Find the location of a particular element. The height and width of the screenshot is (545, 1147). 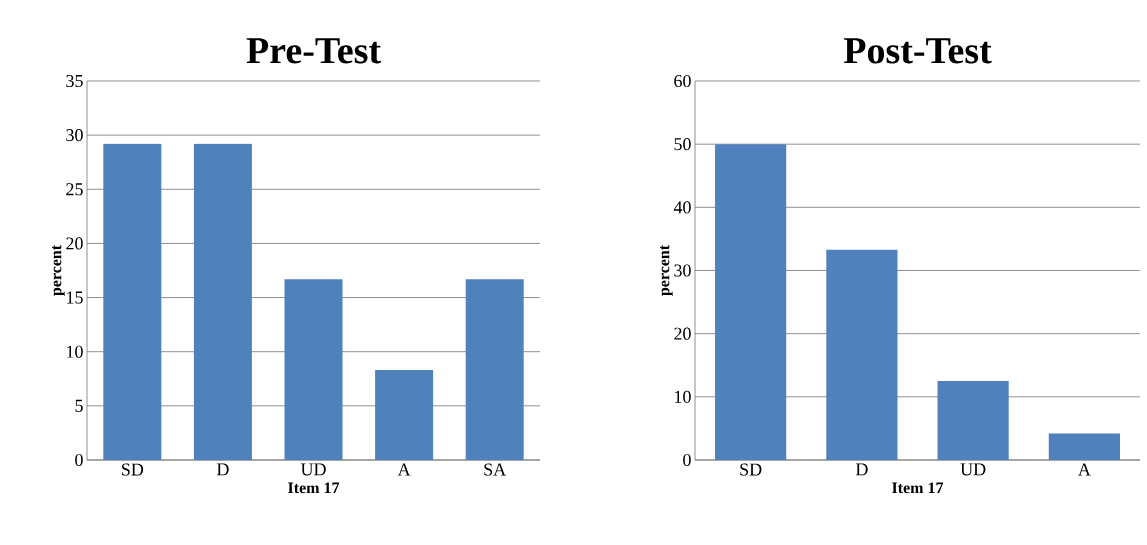

x-tick-label: SA is located at coordinates (495, 469).